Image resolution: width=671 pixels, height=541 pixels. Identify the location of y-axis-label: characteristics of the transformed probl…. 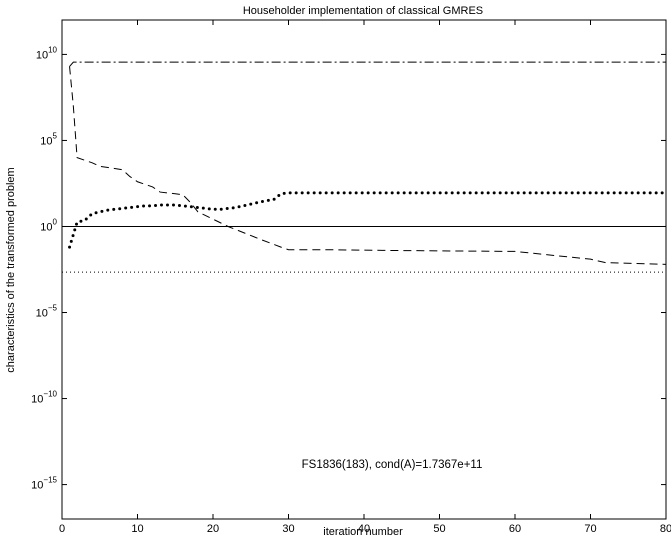
(11, 269).